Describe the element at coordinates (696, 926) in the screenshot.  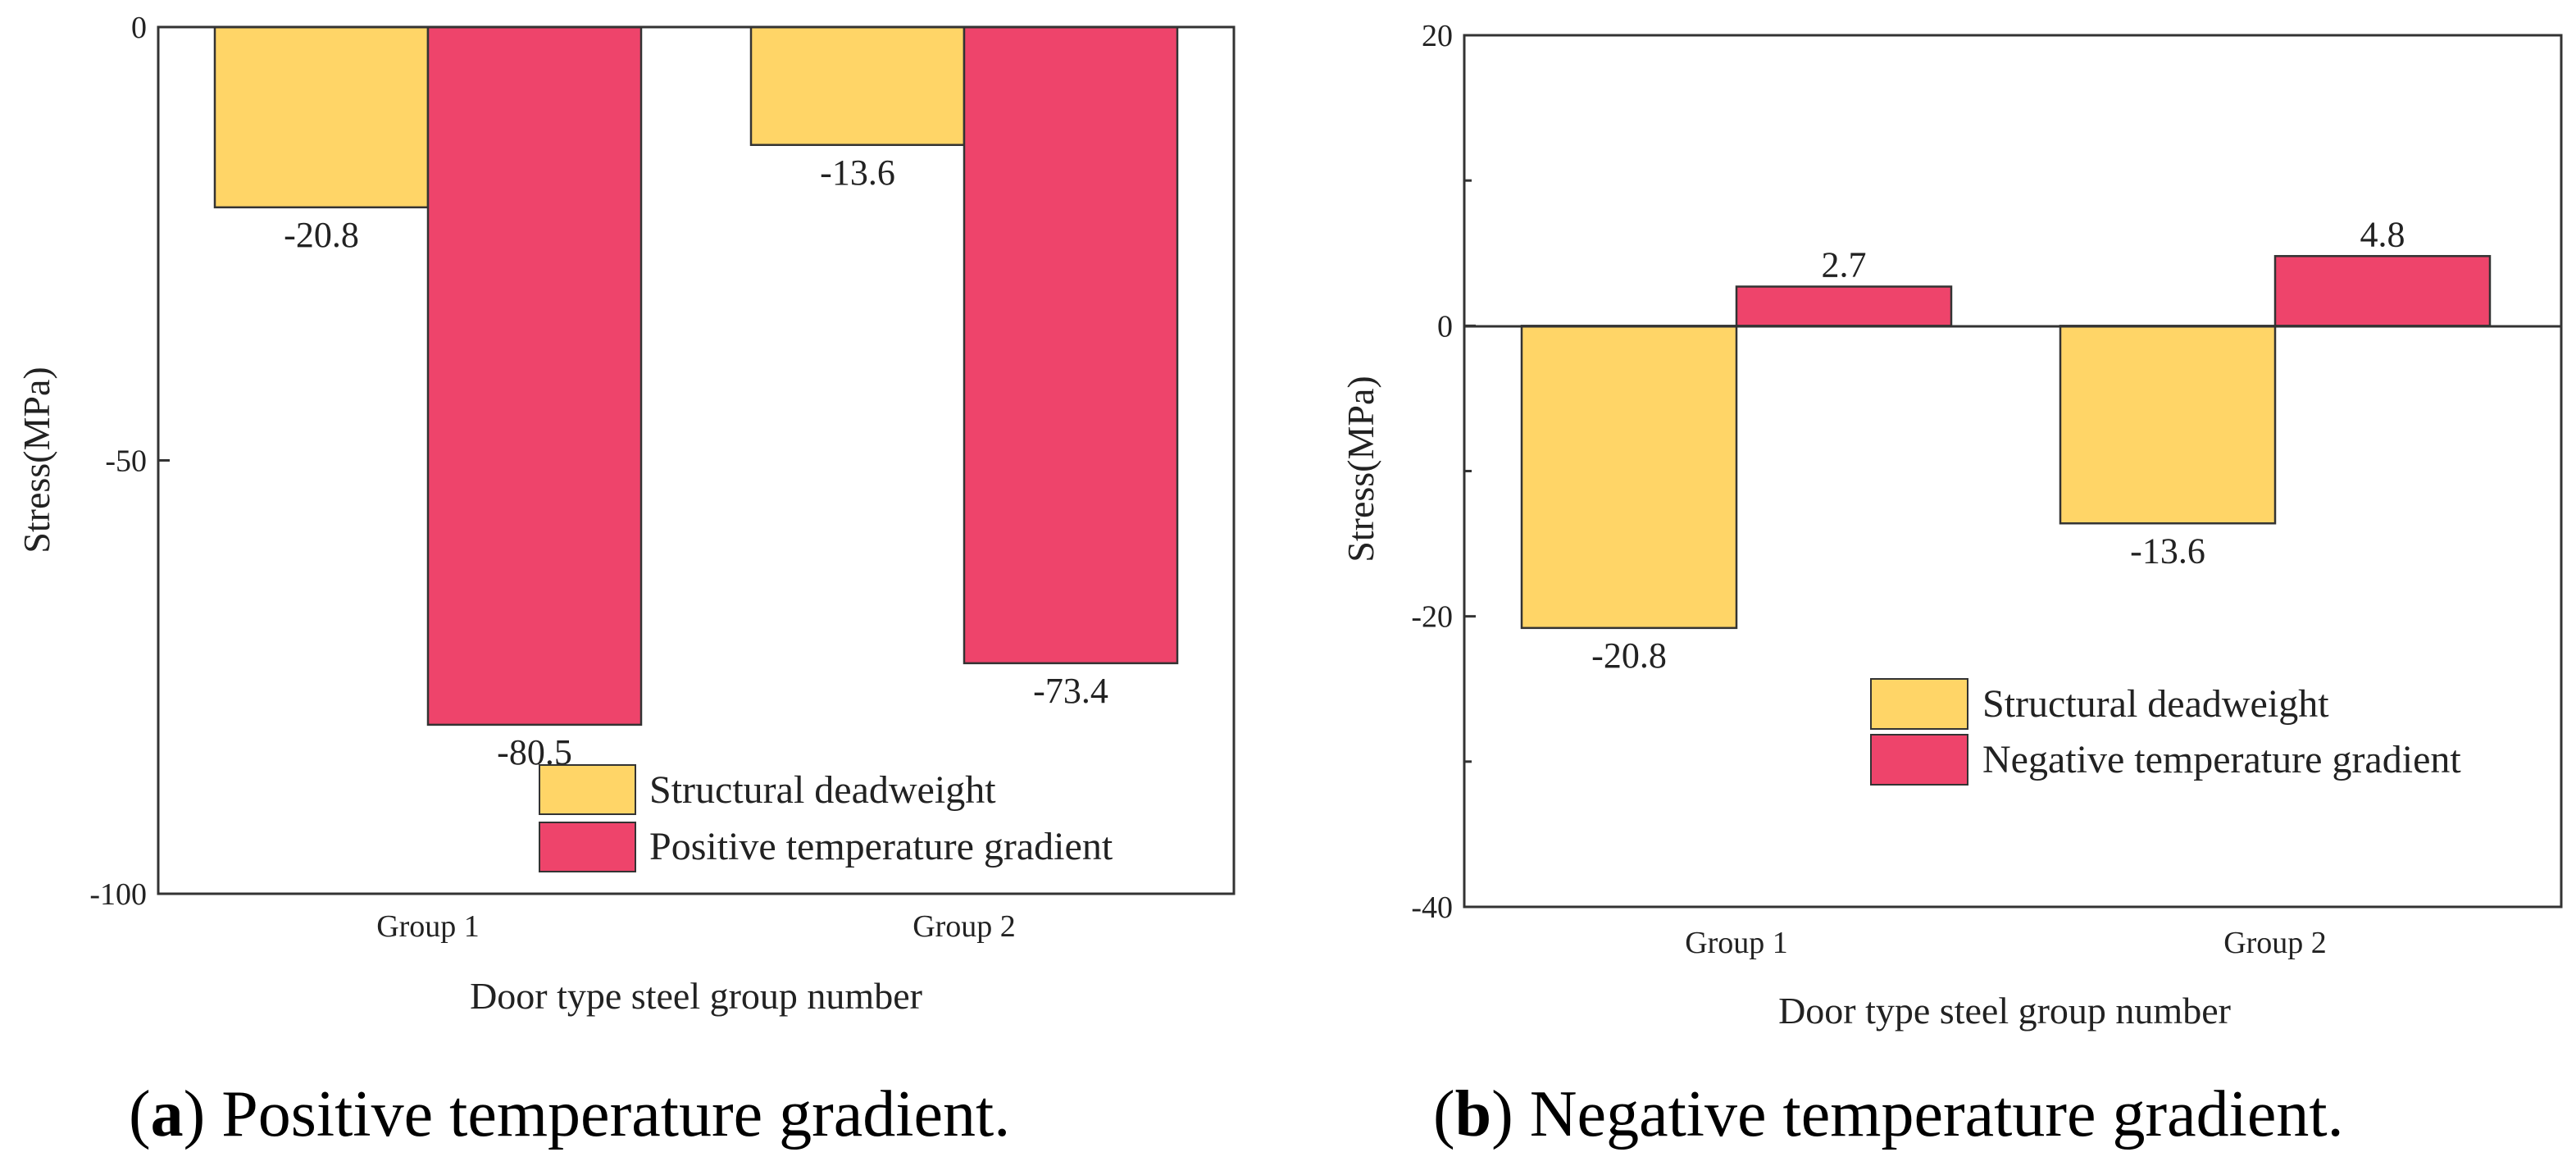
I see `x-axis-a: Group 1 Group 2` at that location.